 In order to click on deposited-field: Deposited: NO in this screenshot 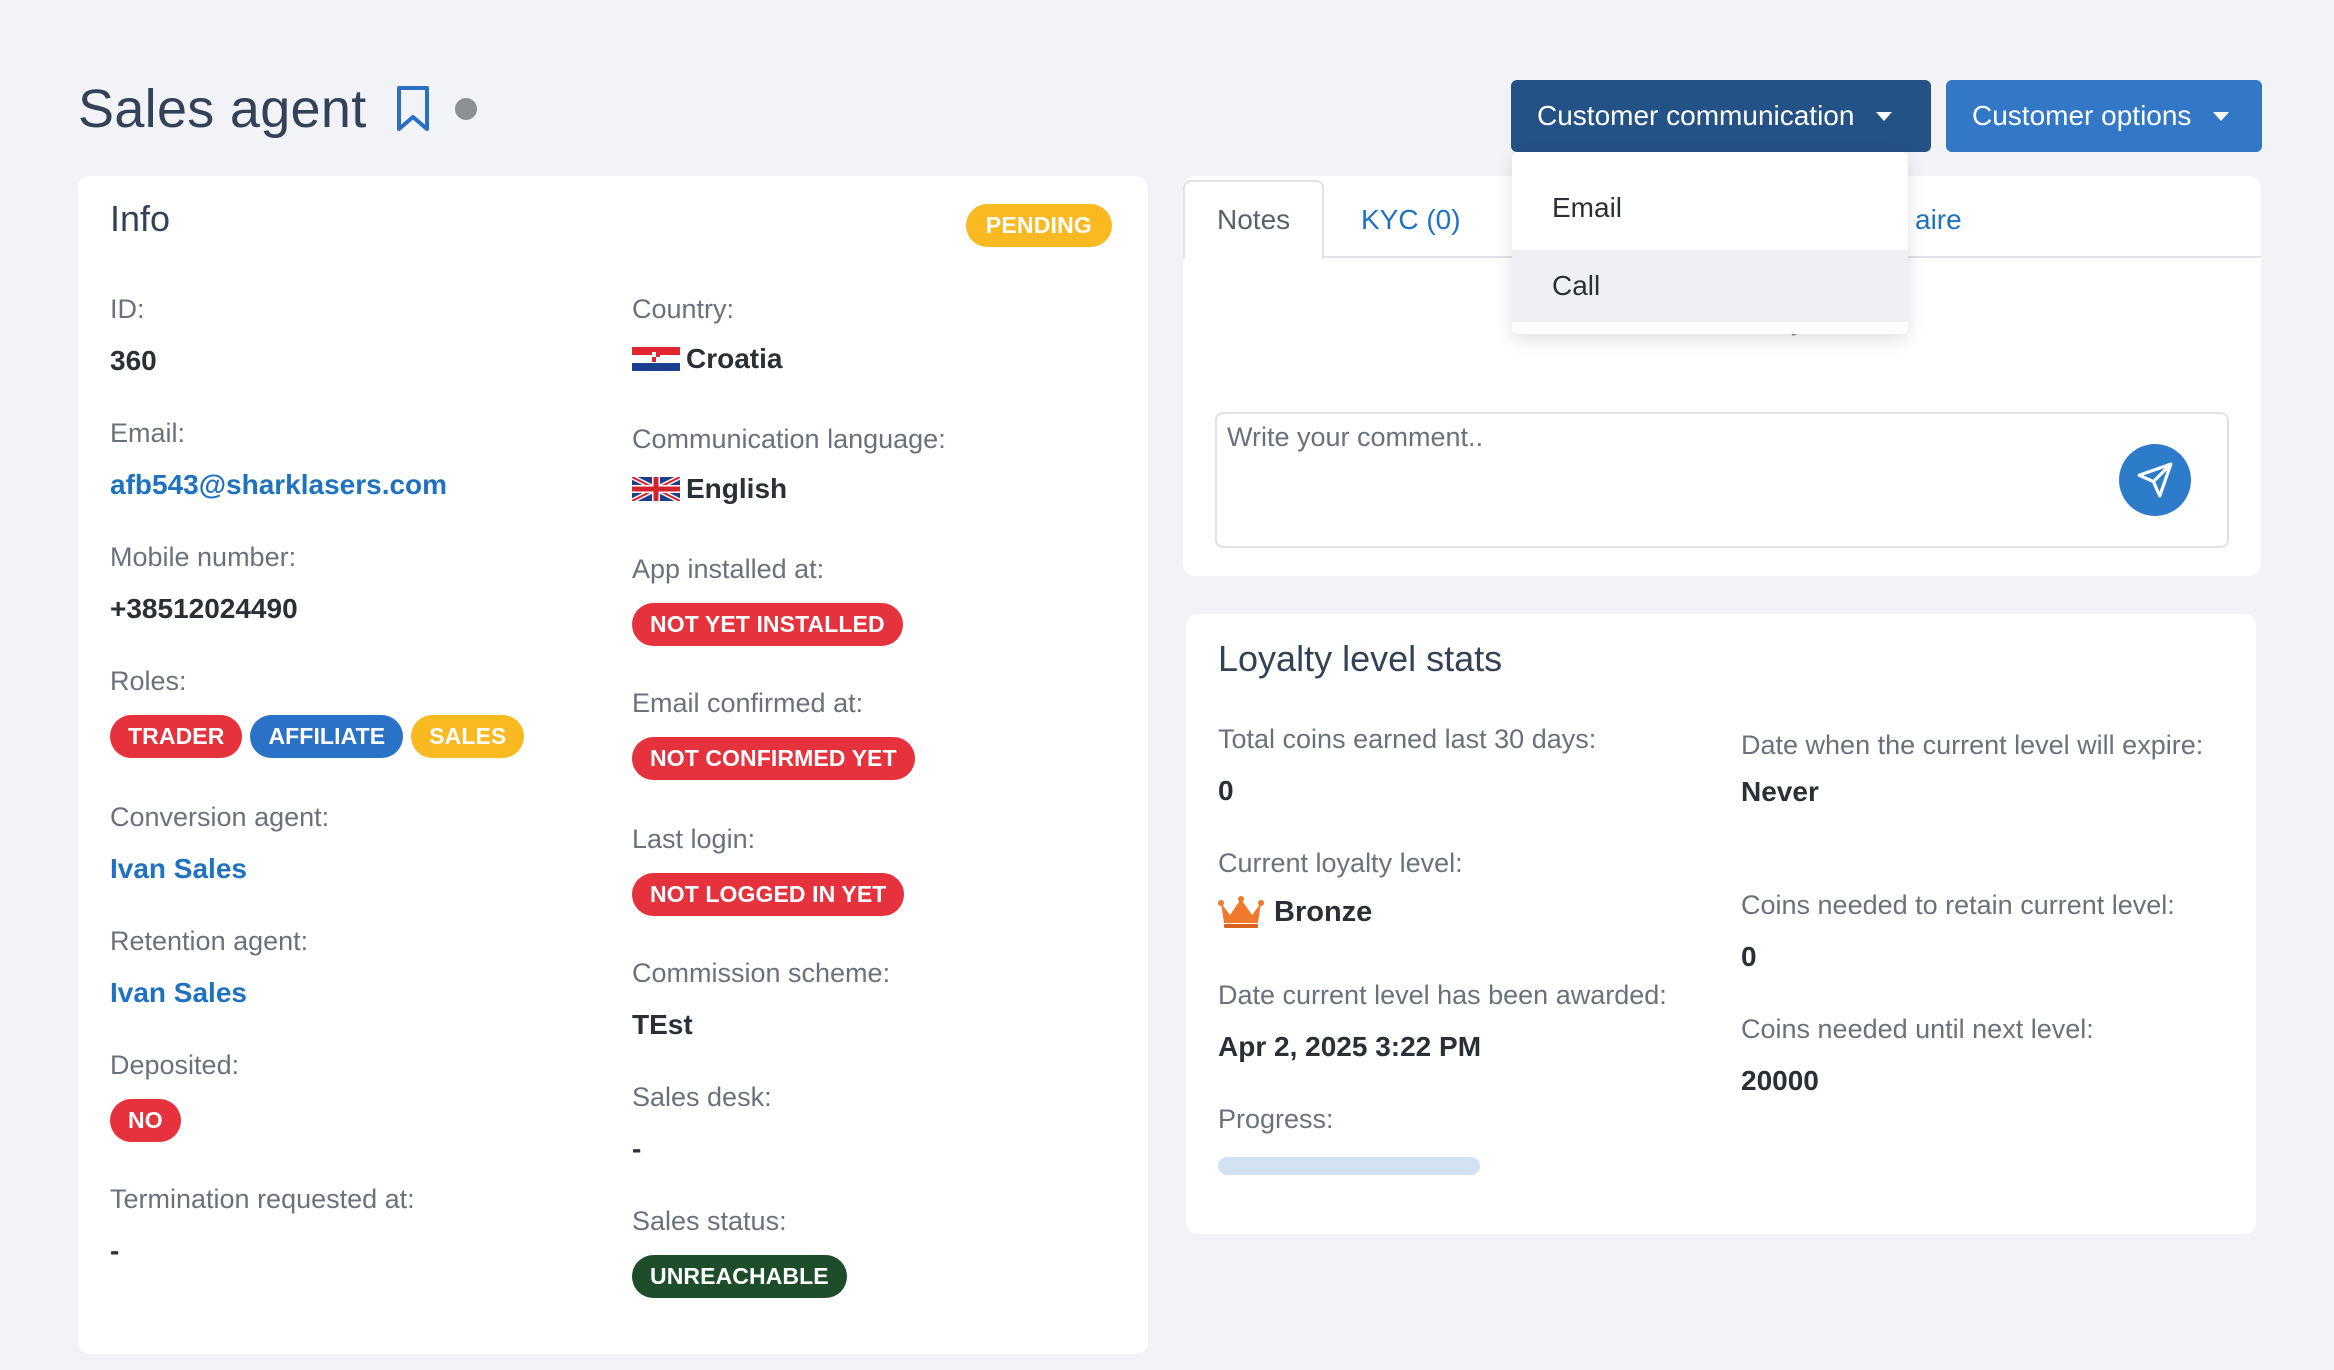, I will do `click(174, 1096)`.